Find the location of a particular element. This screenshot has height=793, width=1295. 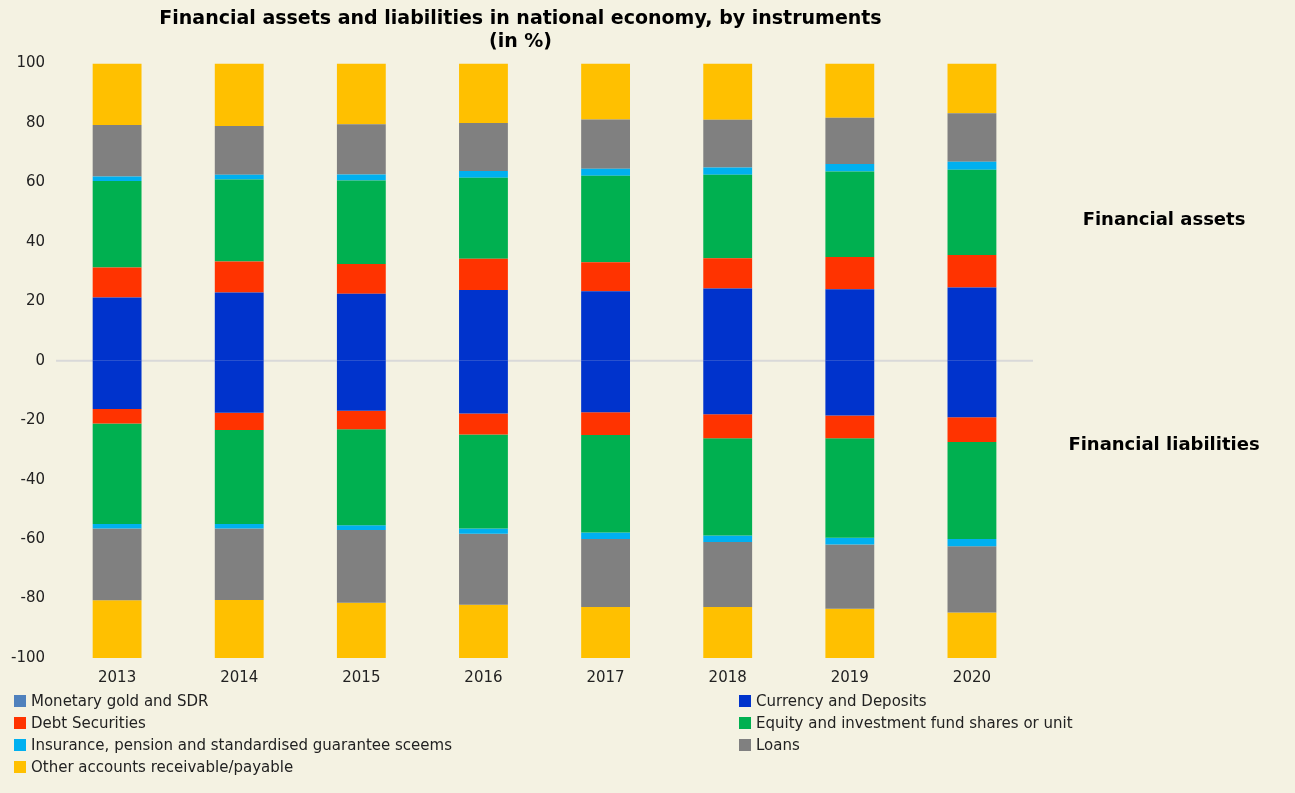

text: Financial liabilities is located at coordinates (1164, 443).